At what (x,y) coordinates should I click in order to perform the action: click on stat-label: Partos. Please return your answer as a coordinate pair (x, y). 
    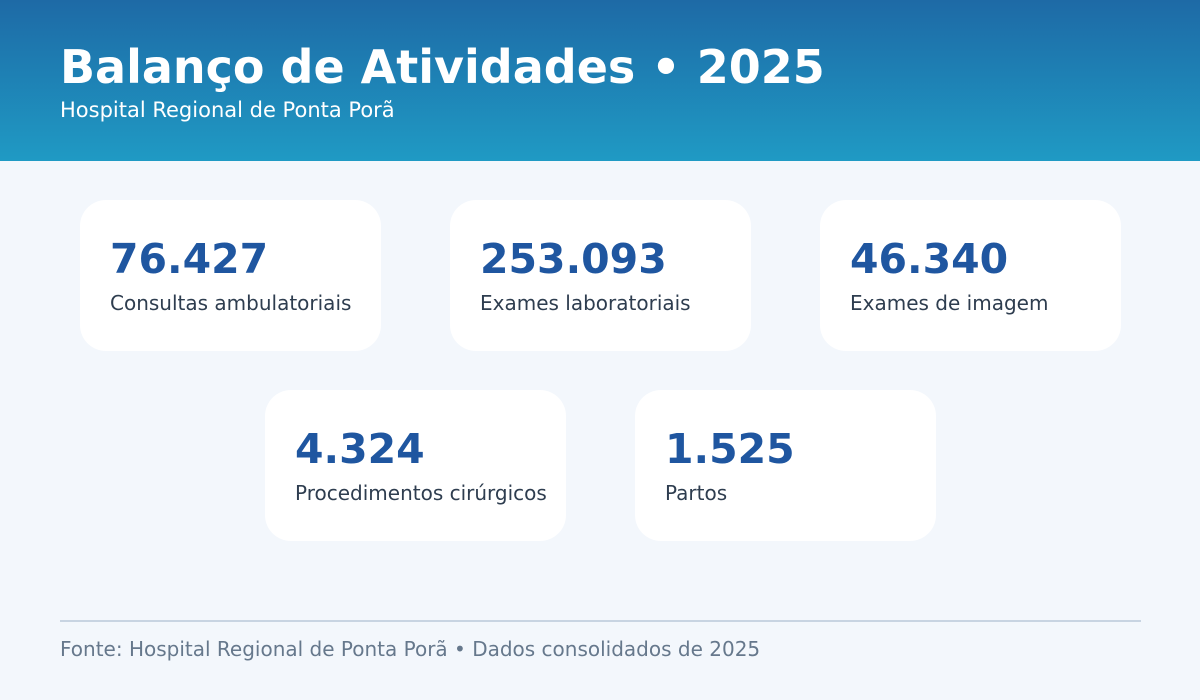
    Looking at the image, I should click on (696, 493).